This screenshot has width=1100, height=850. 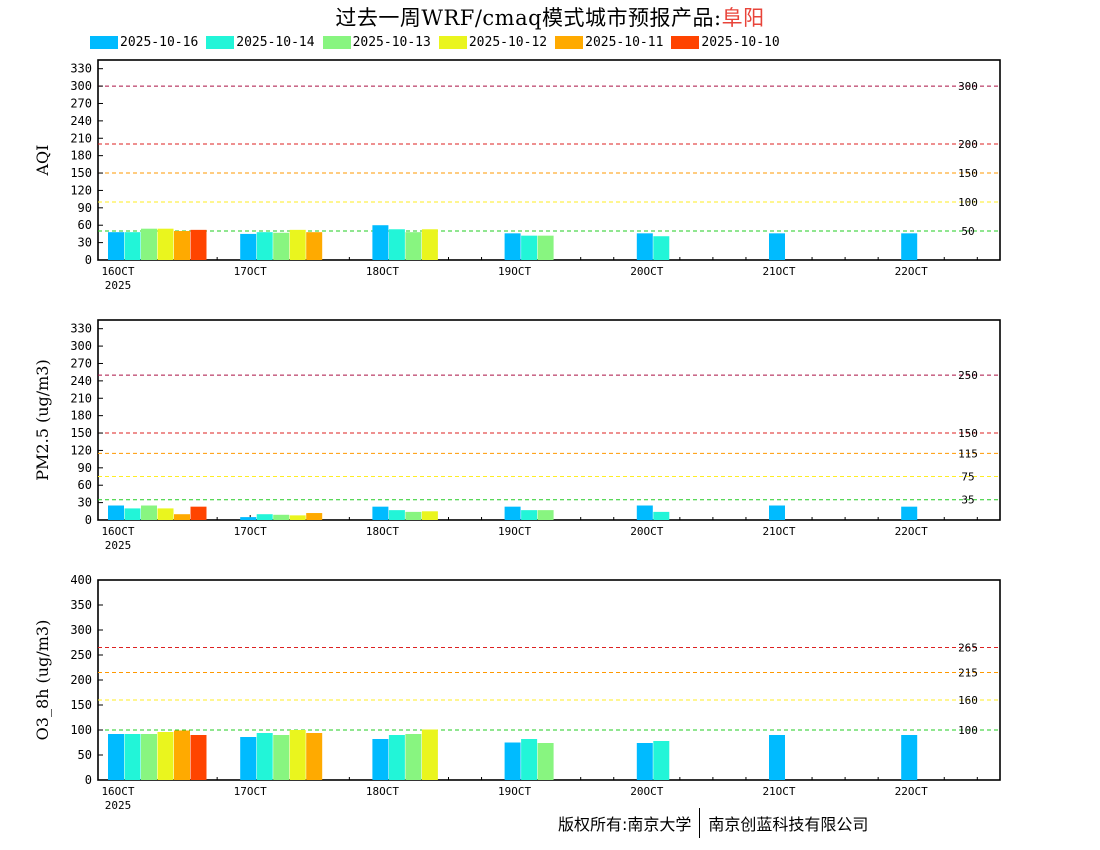 I want to click on threshold-label: 160, so click(x=968, y=700).